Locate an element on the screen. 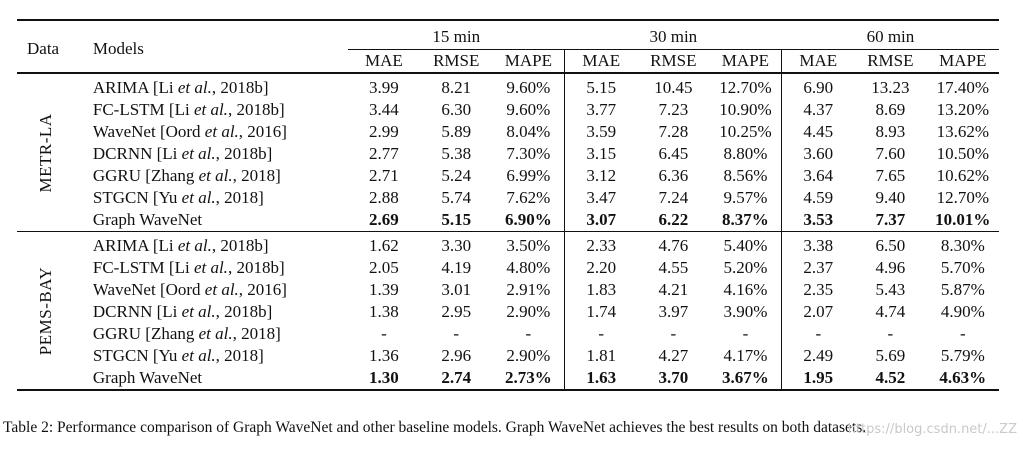  metric-value: 4.17% is located at coordinates (746, 356).